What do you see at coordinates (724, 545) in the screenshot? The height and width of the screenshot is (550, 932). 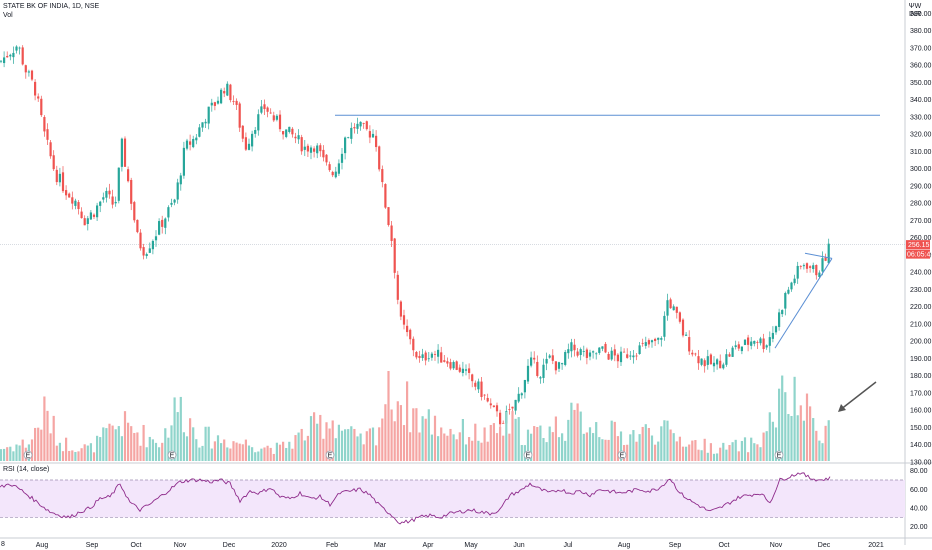 I see `x-tick-label: Oct` at bounding box center [724, 545].